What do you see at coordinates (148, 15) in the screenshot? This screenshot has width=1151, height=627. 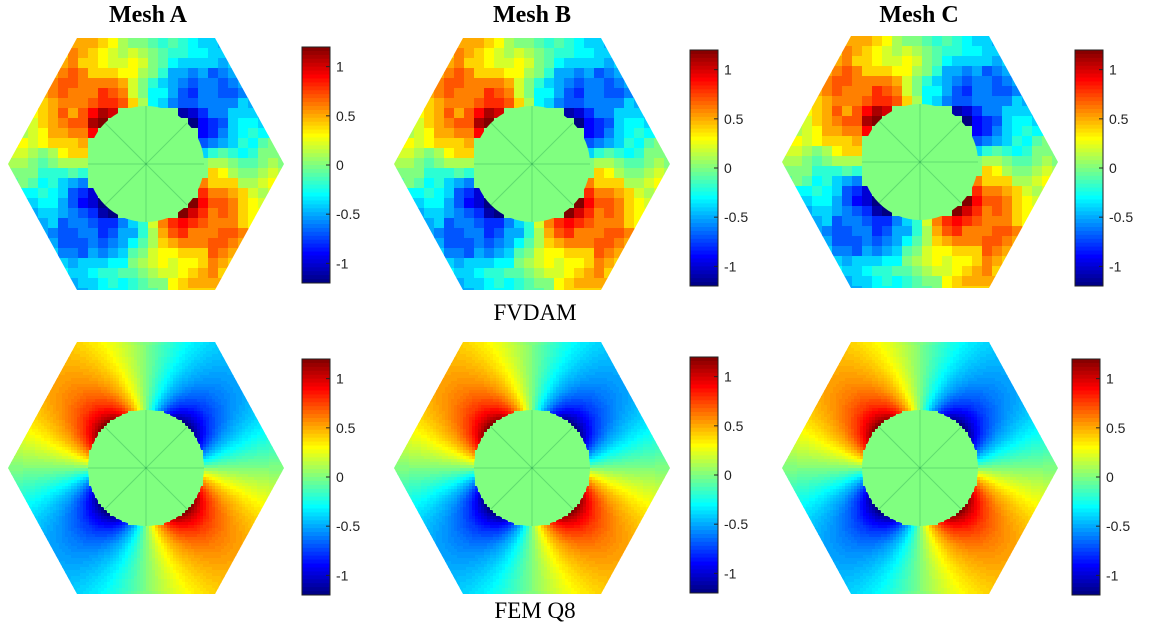 I see `column-title-mesh-a: Mesh A` at bounding box center [148, 15].